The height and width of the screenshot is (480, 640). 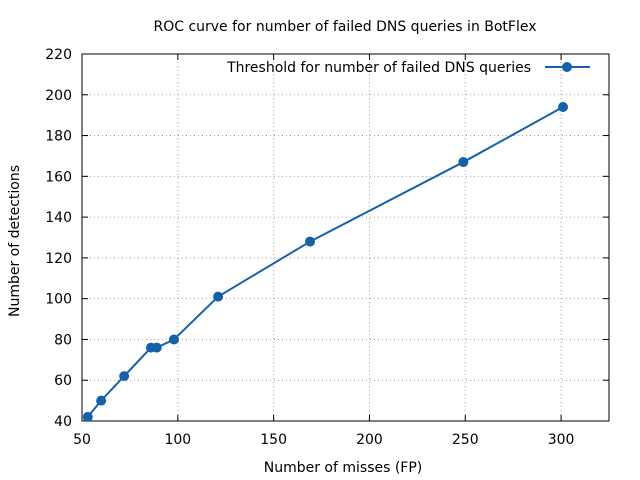 What do you see at coordinates (343, 468) in the screenshot?
I see `x-axis-label: Number of misses (FP)` at bounding box center [343, 468].